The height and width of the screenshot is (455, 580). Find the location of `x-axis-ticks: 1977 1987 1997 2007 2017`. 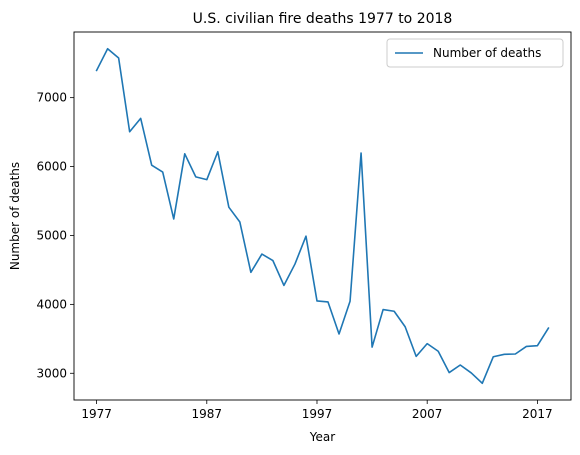

x-axis-ticks: 1977 1987 1997 2007 2017 is located at coordinates (317, 410).